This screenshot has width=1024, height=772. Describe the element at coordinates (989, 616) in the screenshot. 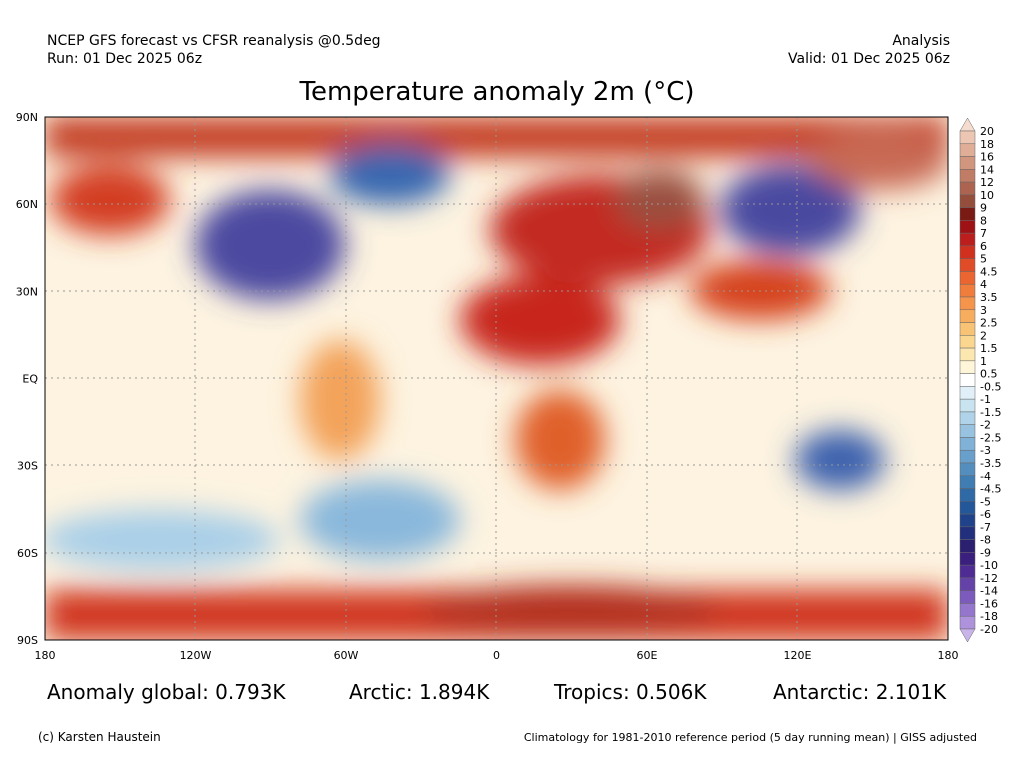

I see `colorbar-label: -18` at that location.